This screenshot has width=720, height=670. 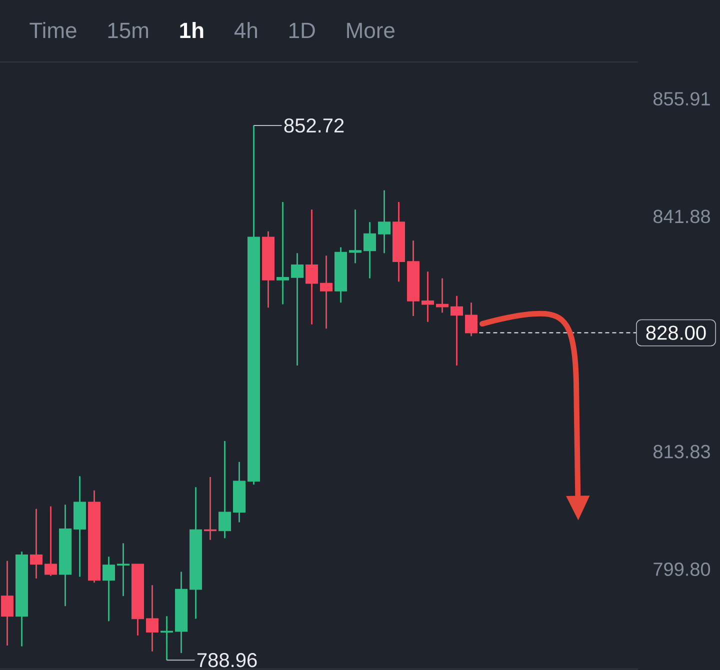 What do you see at coordinates (676, 333) in the screenshot?
I see `ref-line-label: 828.00` at bounding box center [676, 333].